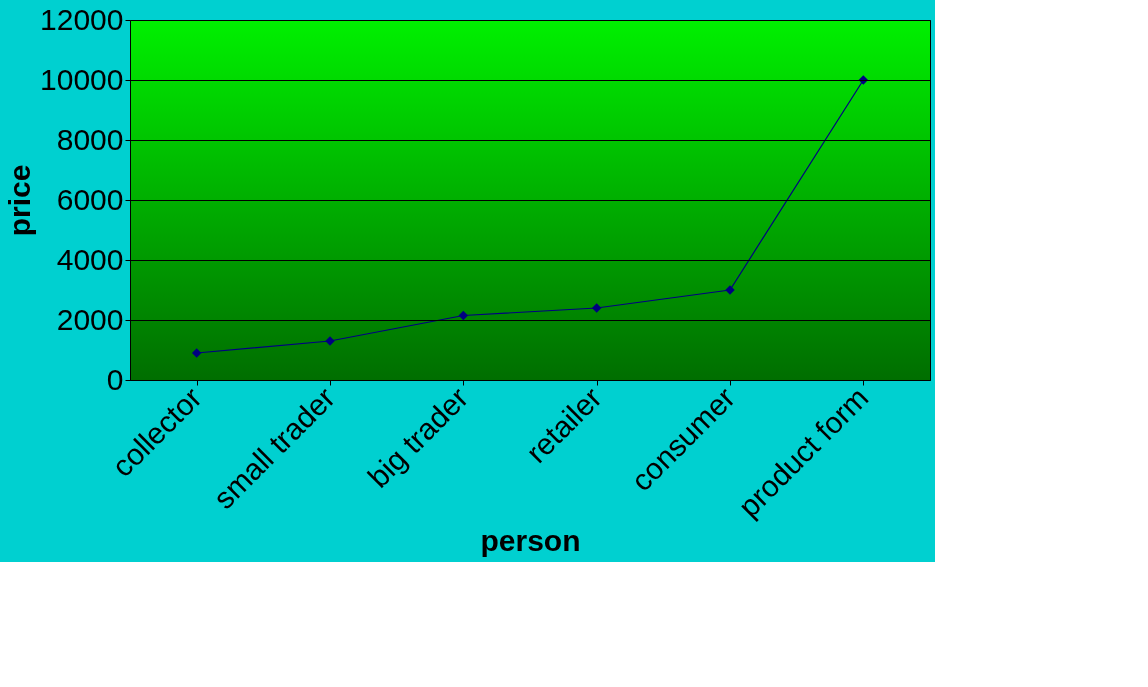 This screenshot has width=1148, height=687. I want to click on y-tick-label: 4000, so click(90, 259).